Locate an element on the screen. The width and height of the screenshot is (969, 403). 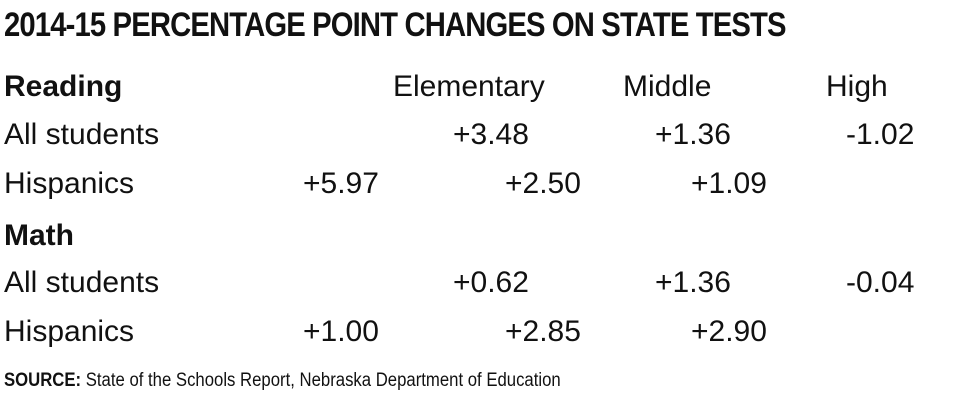
value-reading-hispanics-middle: +2.50 is located at coordinates (543, 183).